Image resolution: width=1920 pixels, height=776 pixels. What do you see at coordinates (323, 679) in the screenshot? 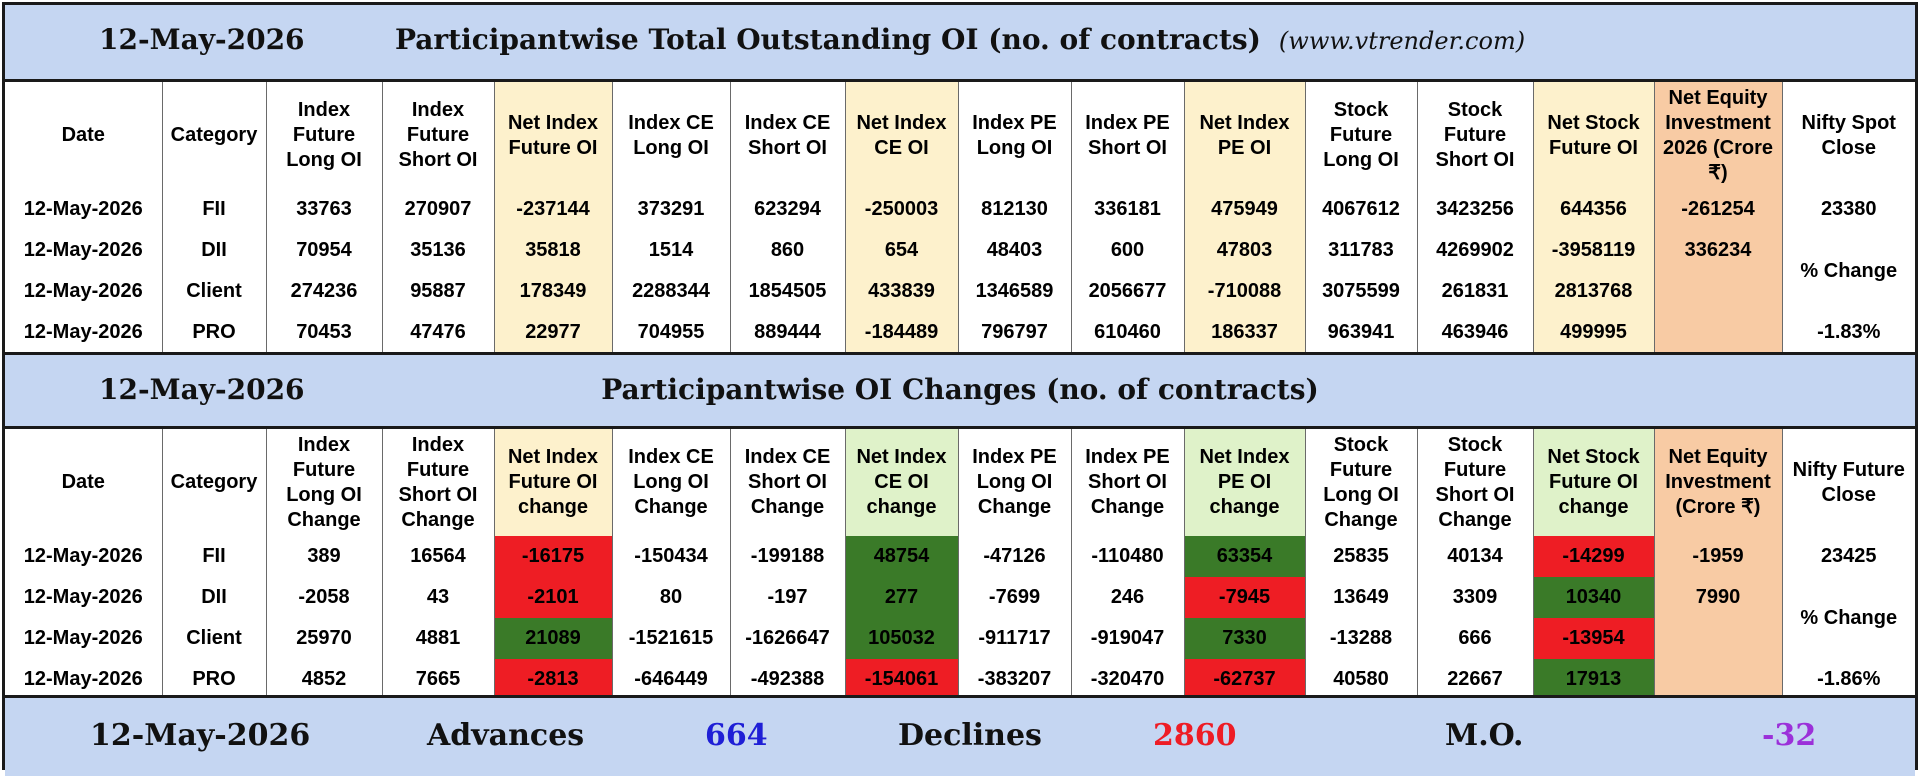
I see `data-cell: 4852` at bounding box center [323, 679].